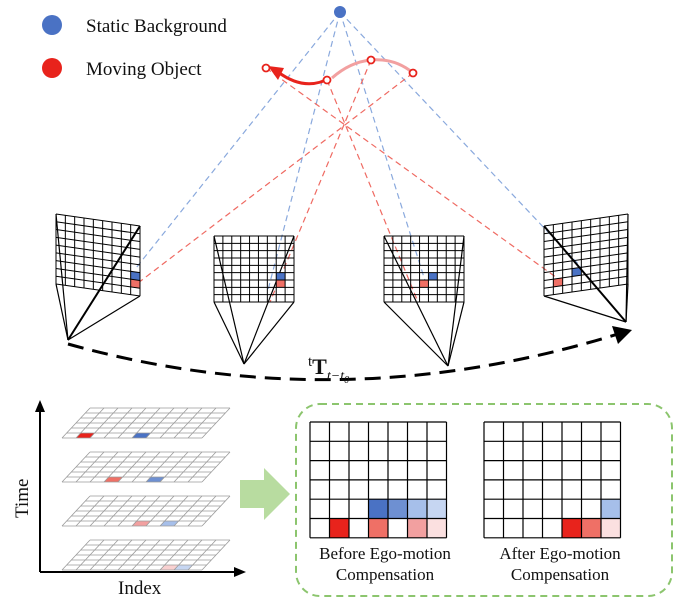 This screenshot has width=683, height=602. Describe the element at coordinates (319, 366) in the screenshot. I see `transform-label-symbol: T` at that location.